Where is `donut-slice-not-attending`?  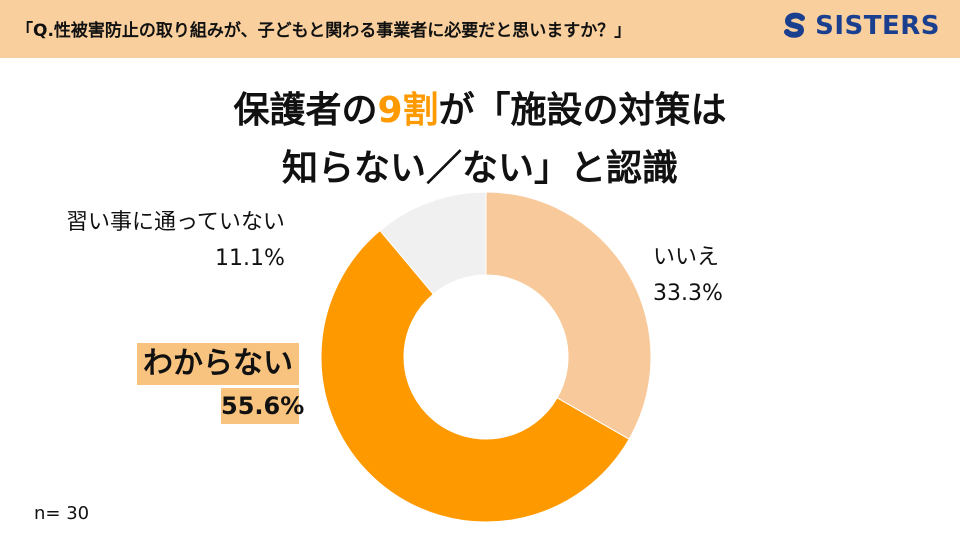
donut-slice-not-attending is located at coordinates (433, 243).